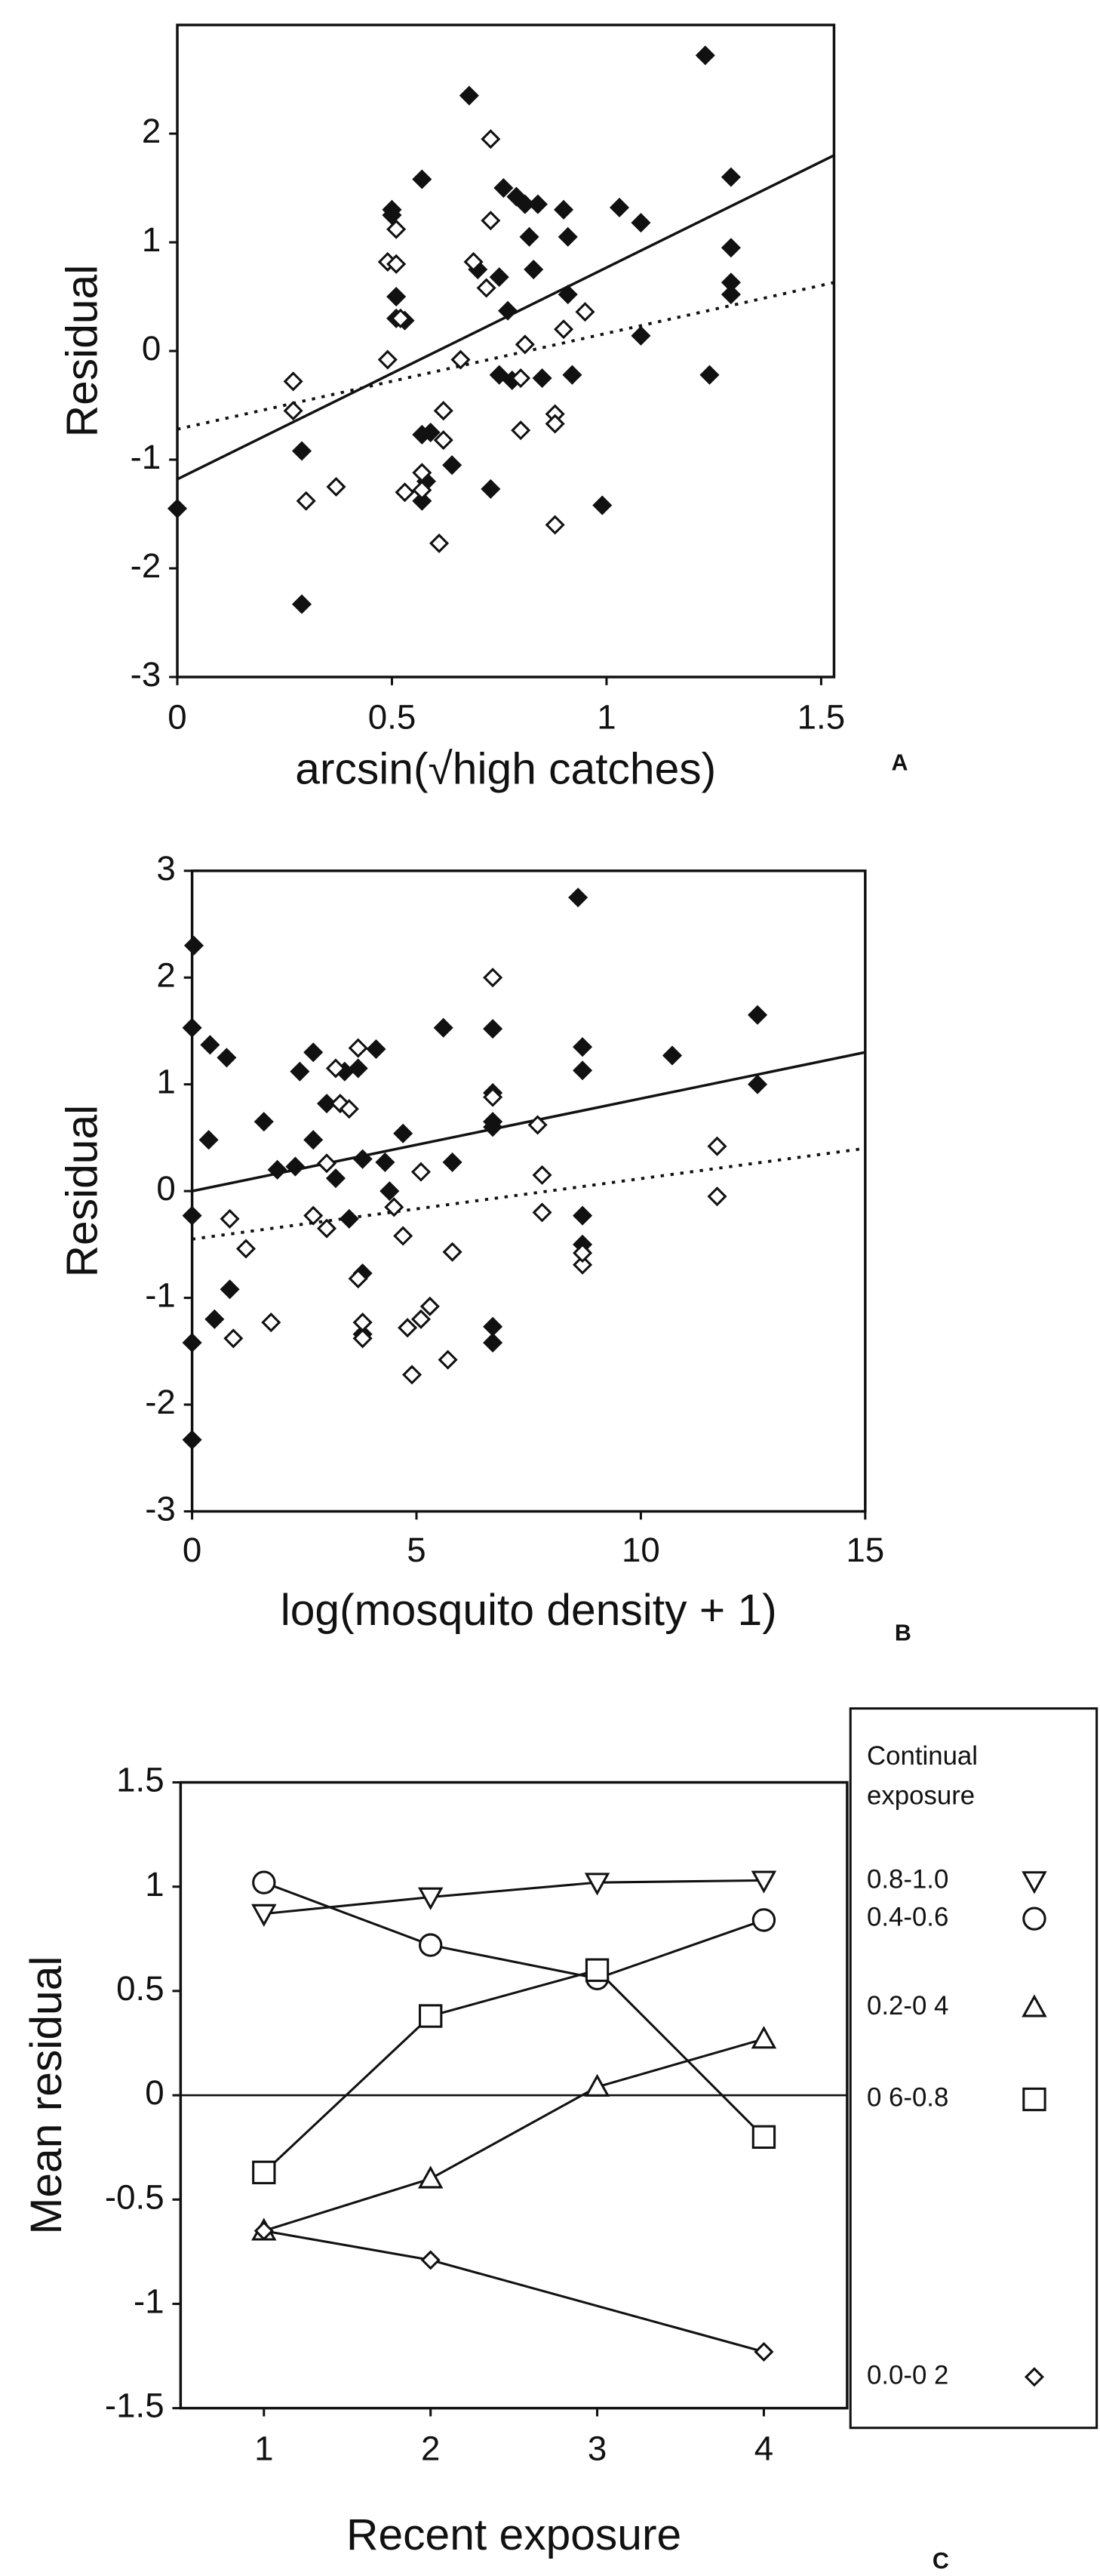 The height and width of the screenshot is (2576, 1100). I want to click on legend-label: 0.8-1.0, so click(907, 1879).